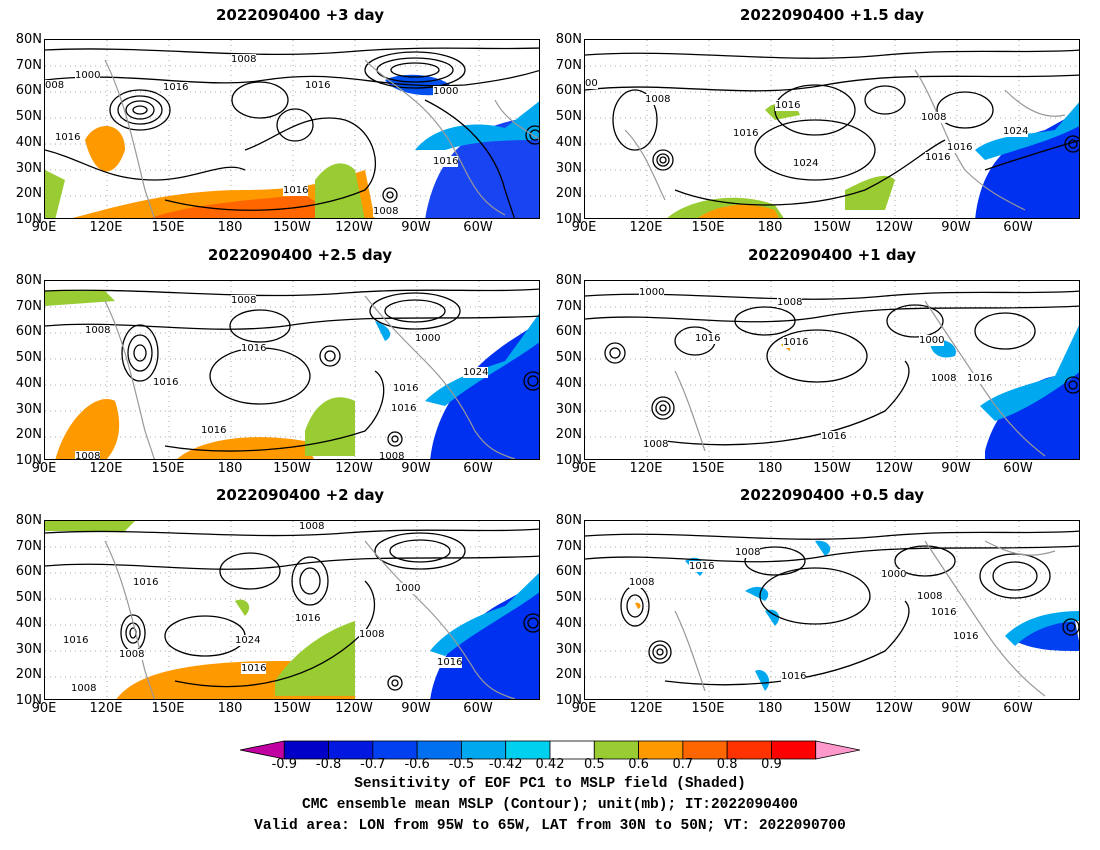 This screenshot has height=850, width=1100. Describe the element at coordinates (461, 764) in the screenshot. I see `colorbar-tick-label: -0.5` at that location.